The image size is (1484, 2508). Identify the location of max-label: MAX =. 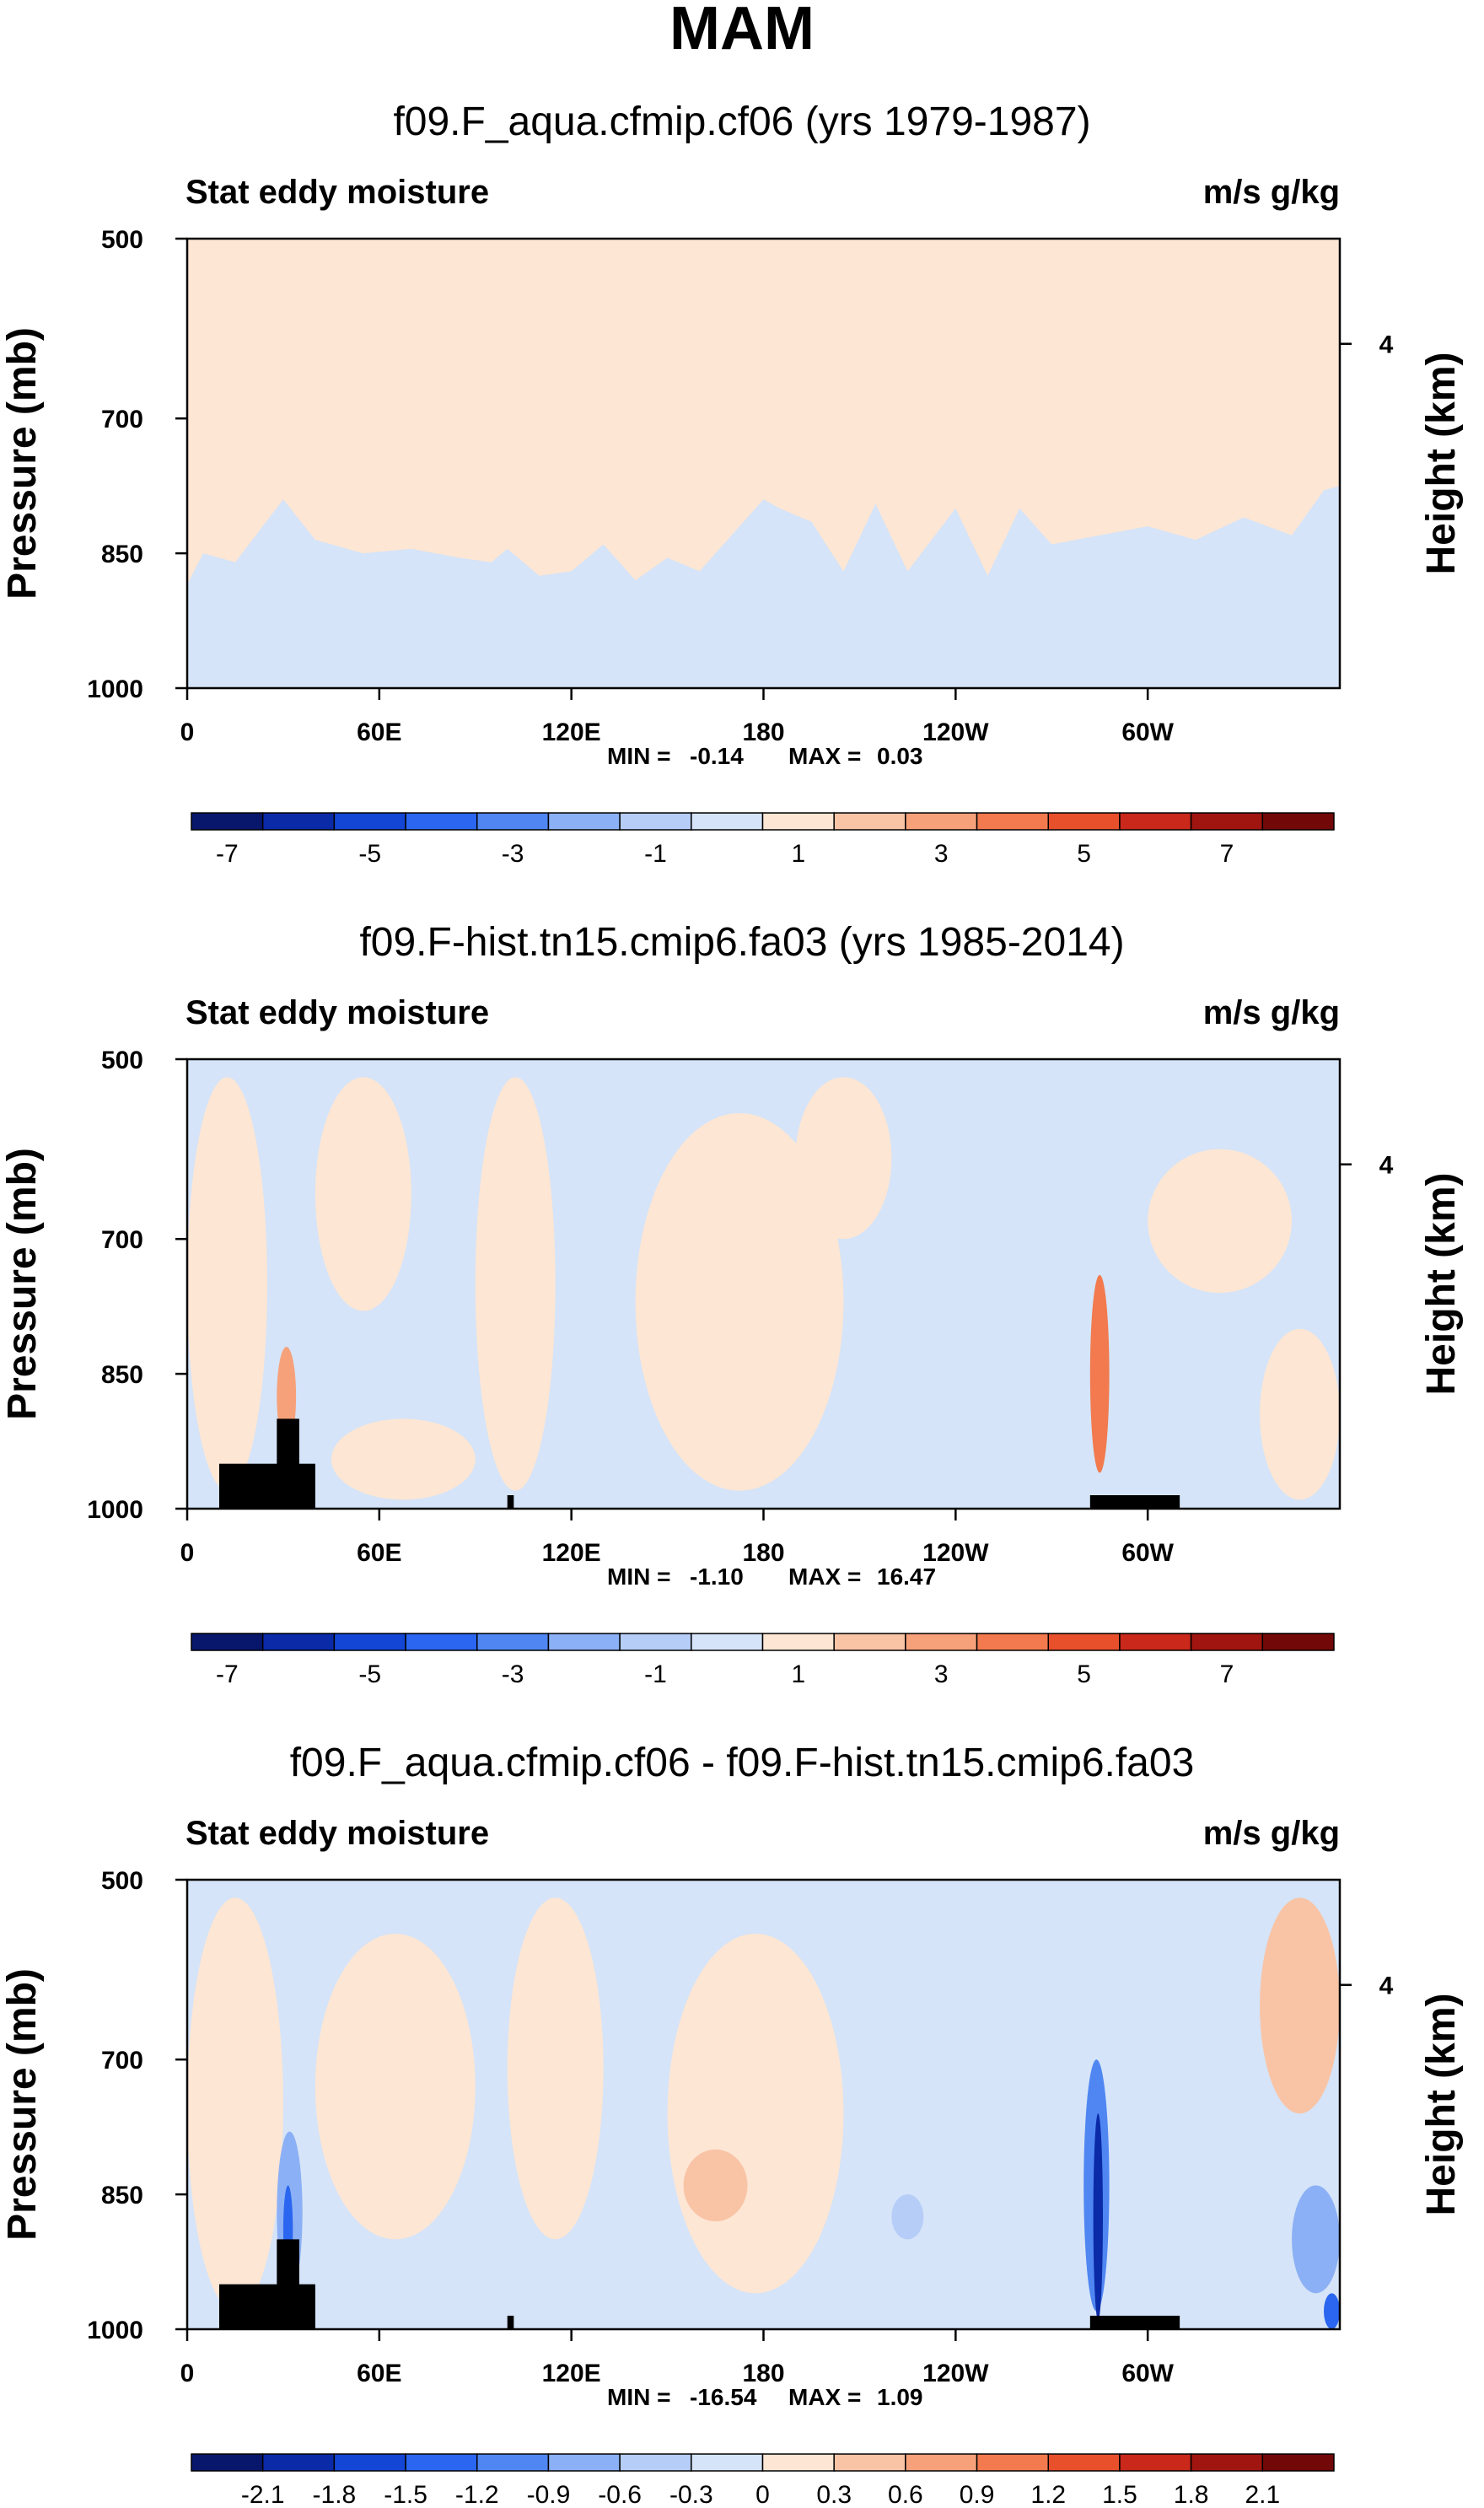
(824, 1576).